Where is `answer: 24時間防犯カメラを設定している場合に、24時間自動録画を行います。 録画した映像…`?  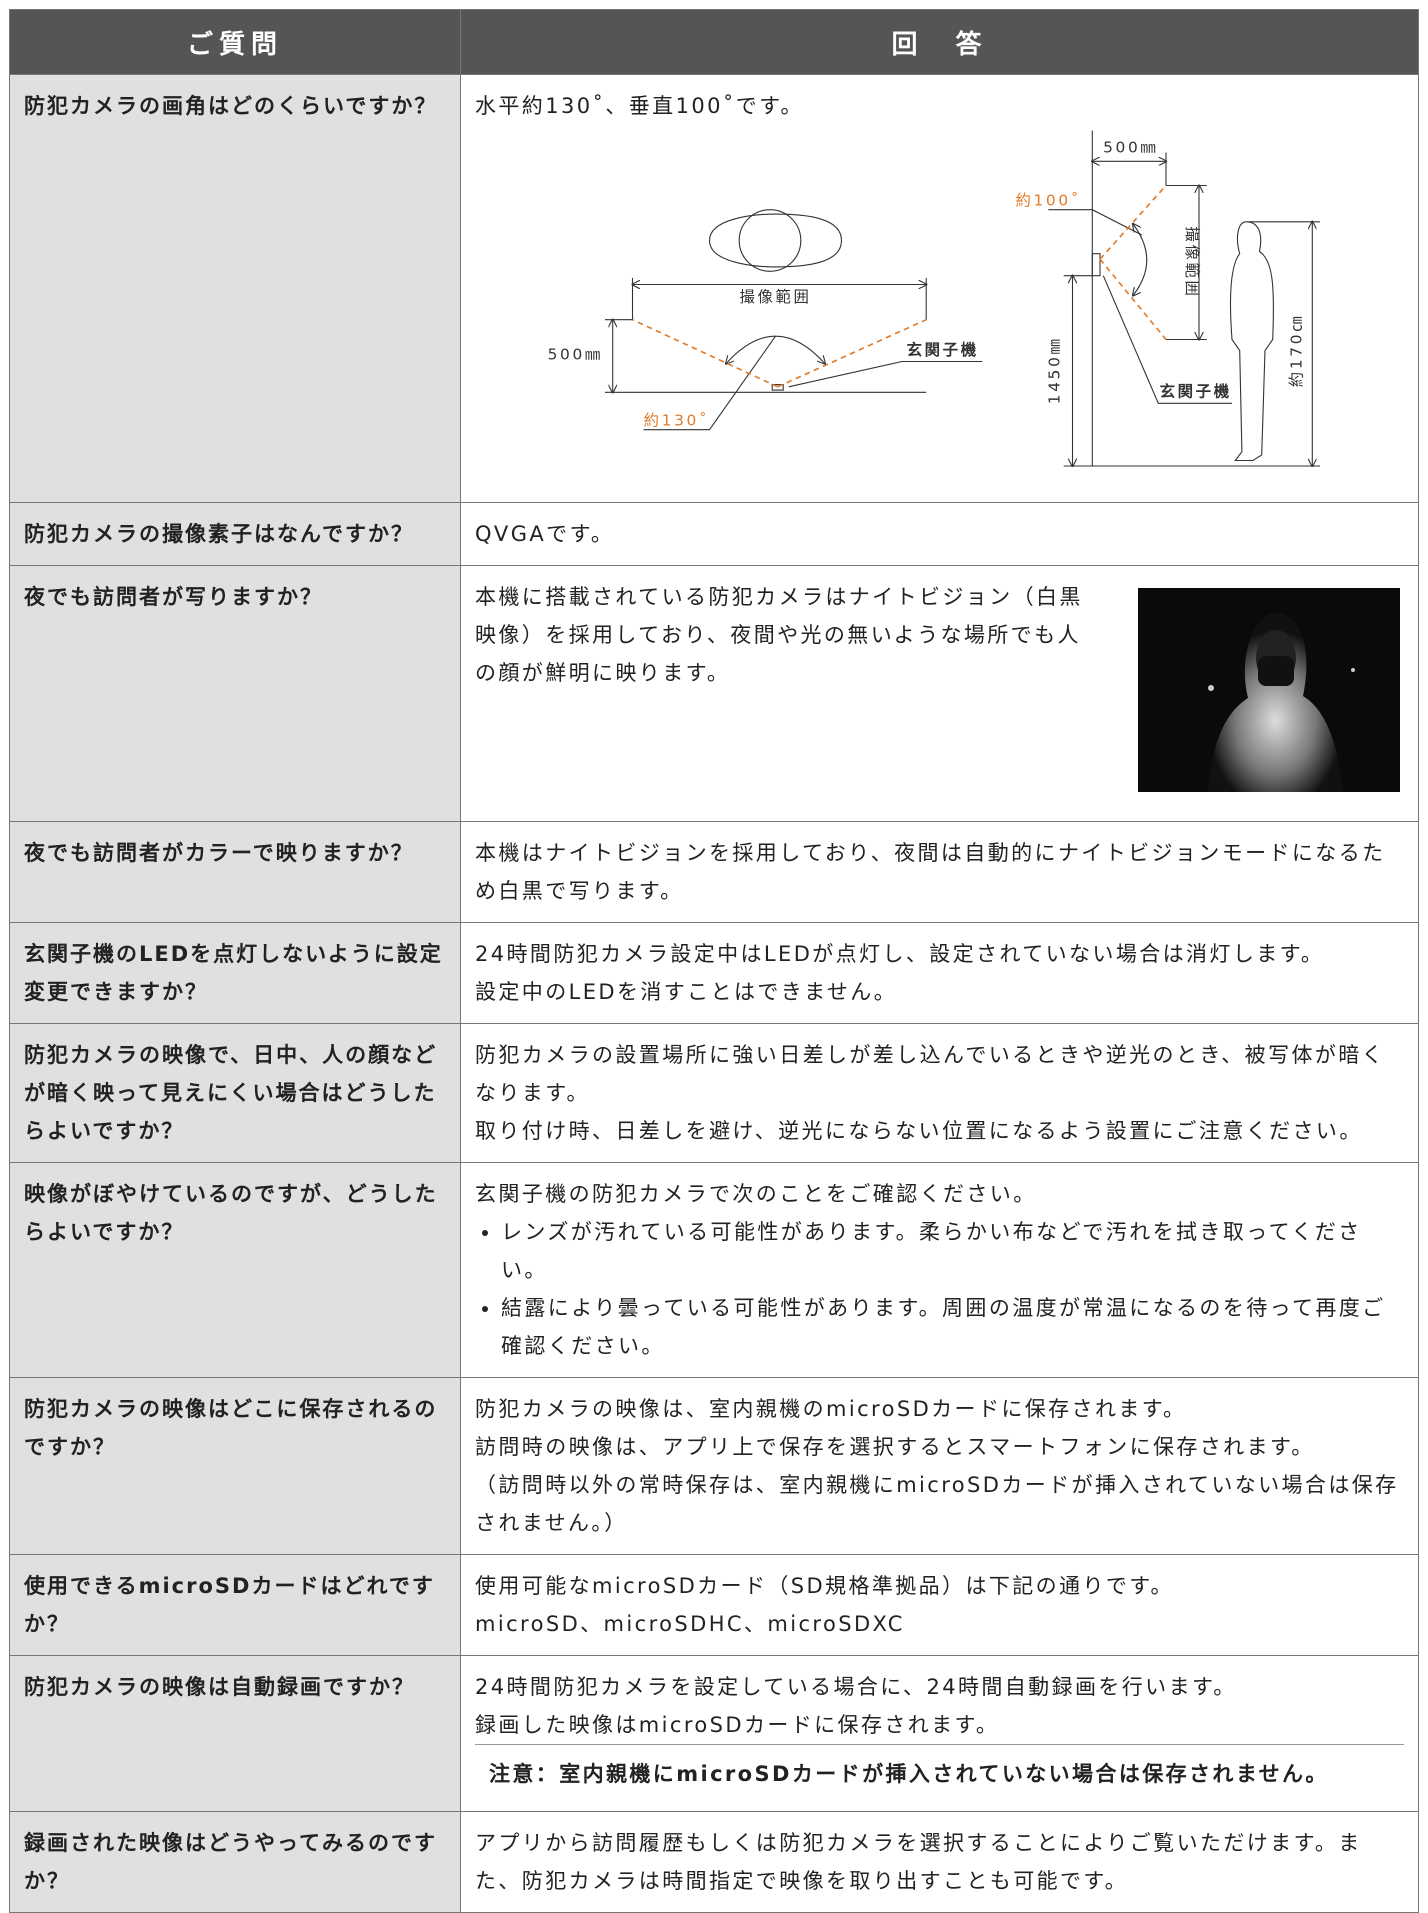 answer: 24時間防犯カメラを設定している場合に、24時間自動録画を行います。 録画した映像… is located at coordinates (939, 1733).